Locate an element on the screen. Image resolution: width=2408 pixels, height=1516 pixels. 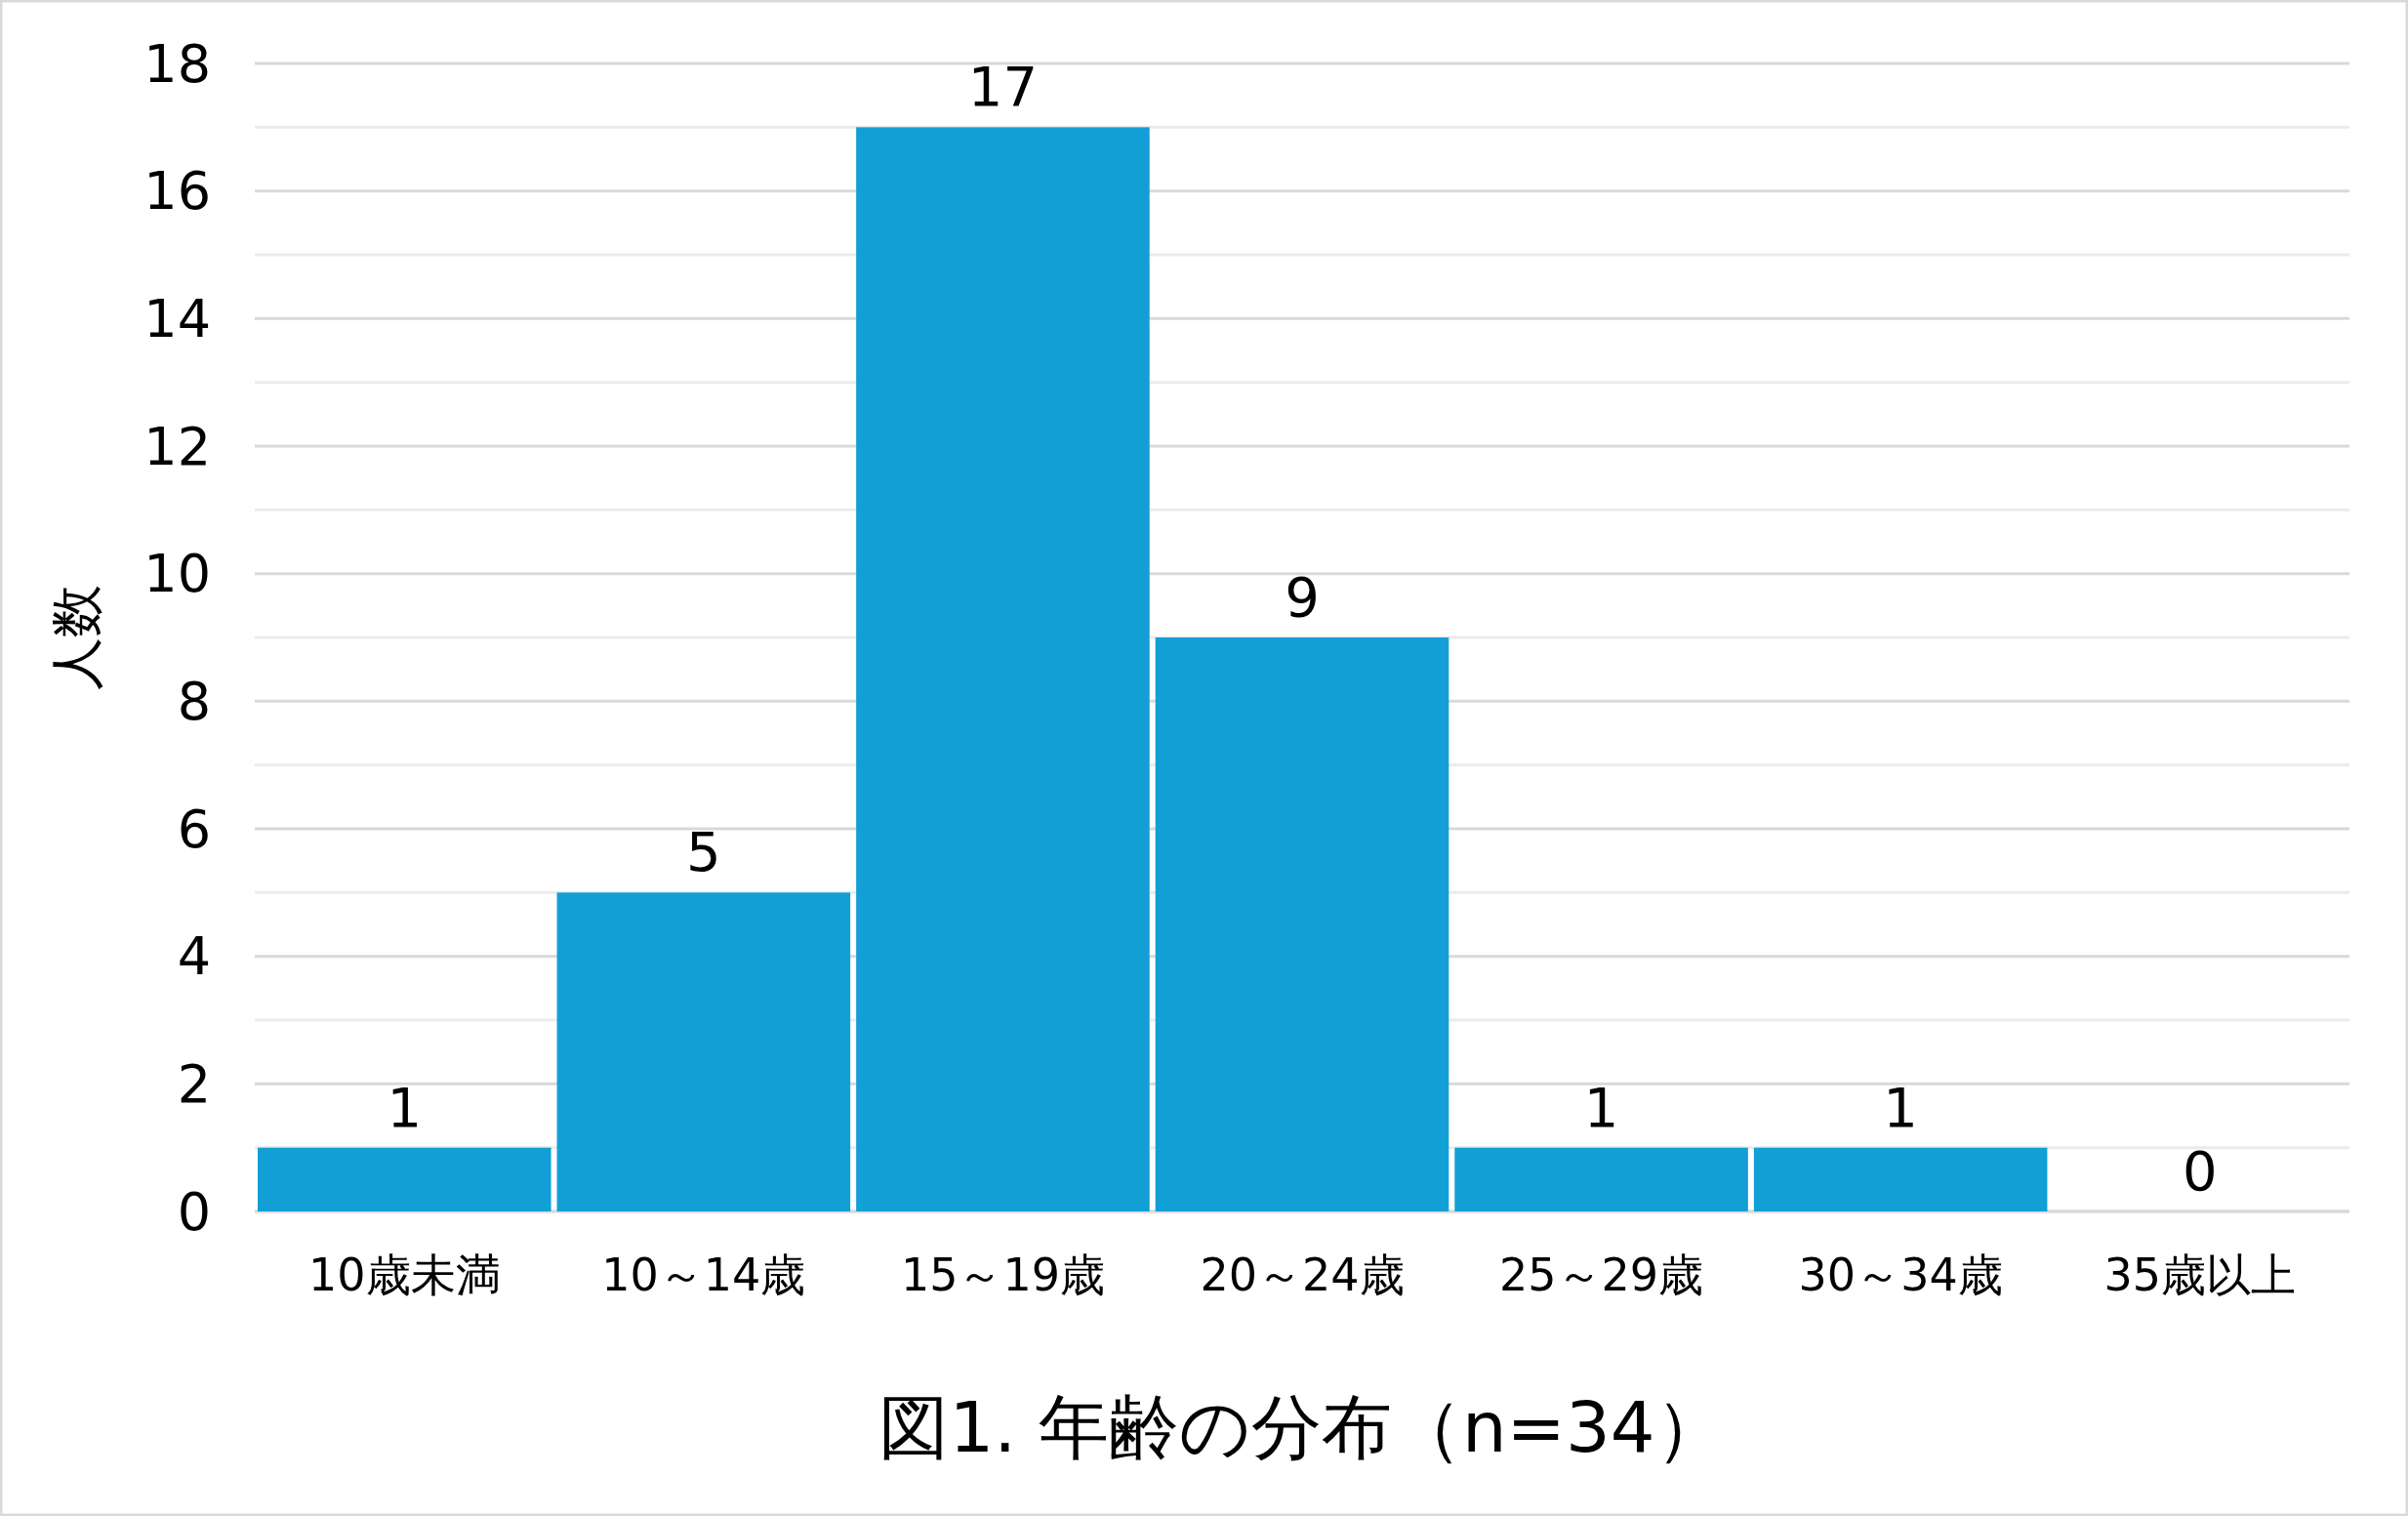
y-tick-label: 4 is located at coordinates (194, 957).